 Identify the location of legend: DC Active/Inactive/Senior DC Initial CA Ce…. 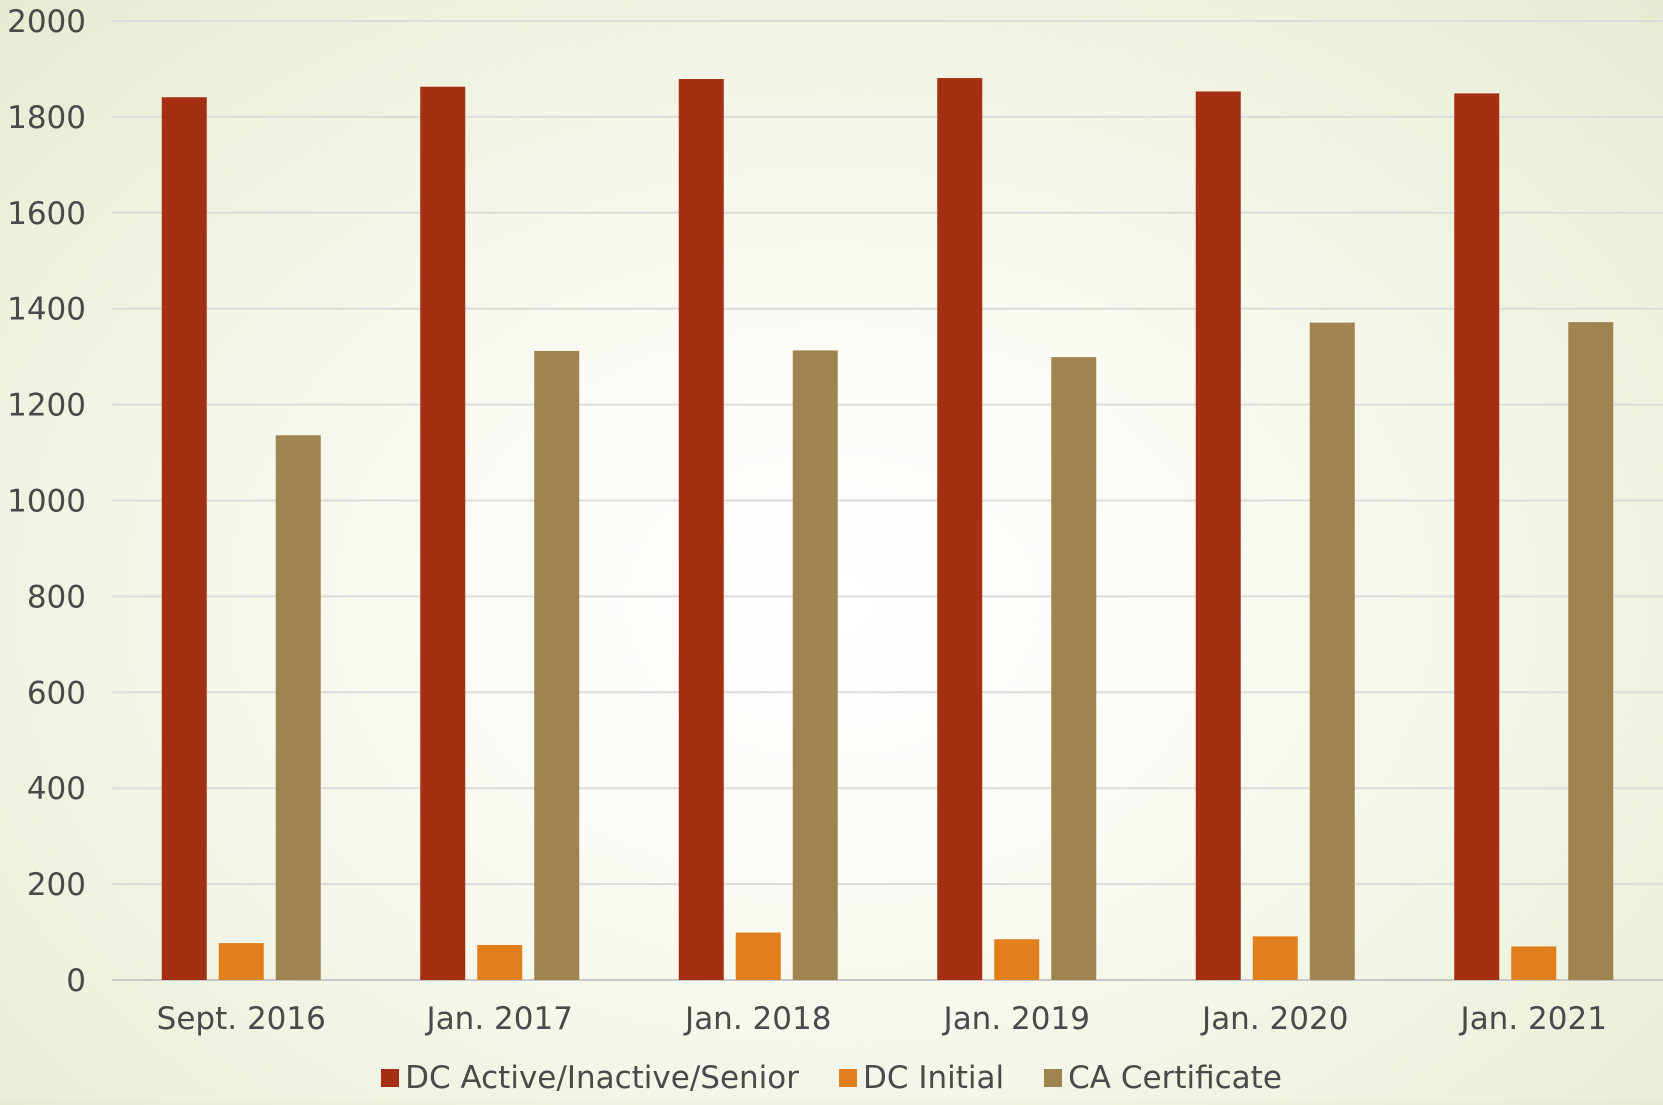
(831, 1078).